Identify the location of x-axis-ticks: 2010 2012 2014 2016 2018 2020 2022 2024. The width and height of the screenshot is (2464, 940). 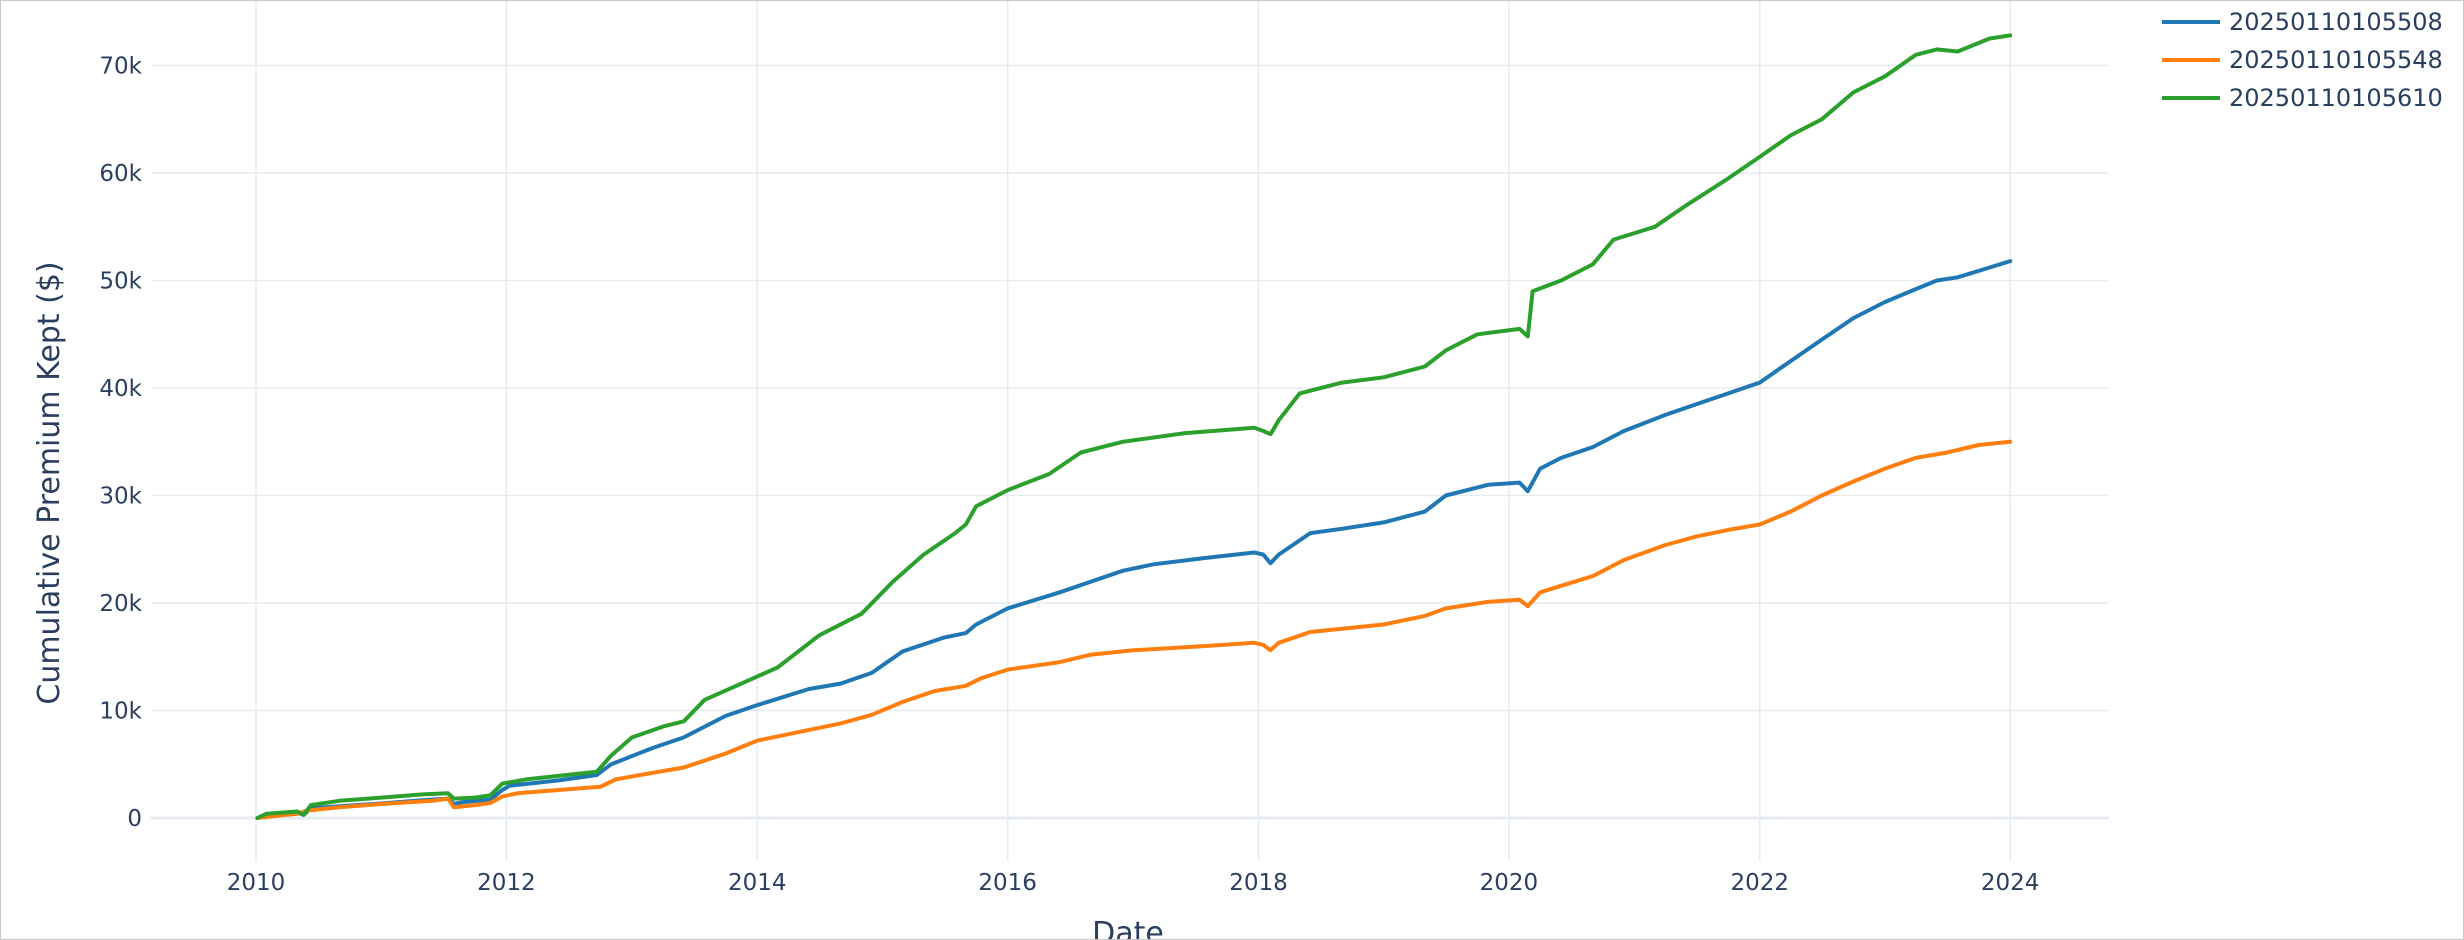
(1133, 883).